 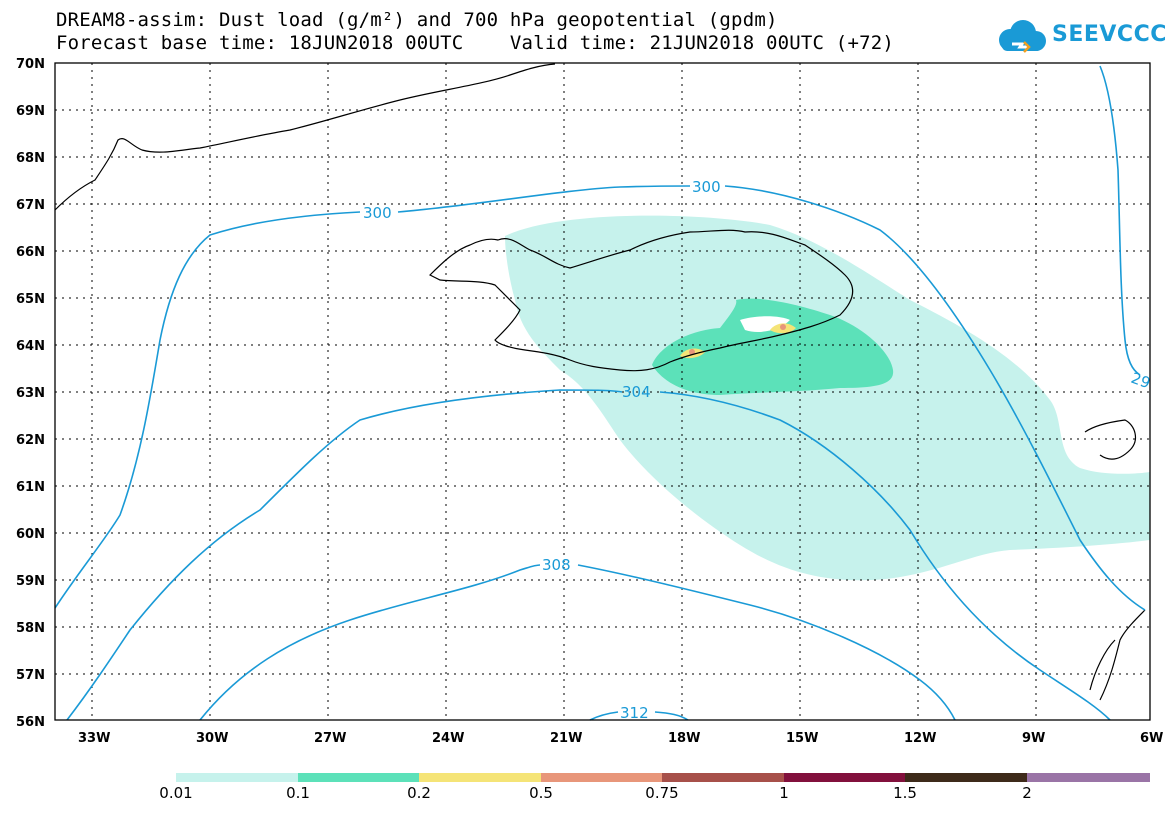 What do you see at coordinates (30, 534) in the screenshot?
I see `lat-label: 60N` at bounding box center [30, 534].